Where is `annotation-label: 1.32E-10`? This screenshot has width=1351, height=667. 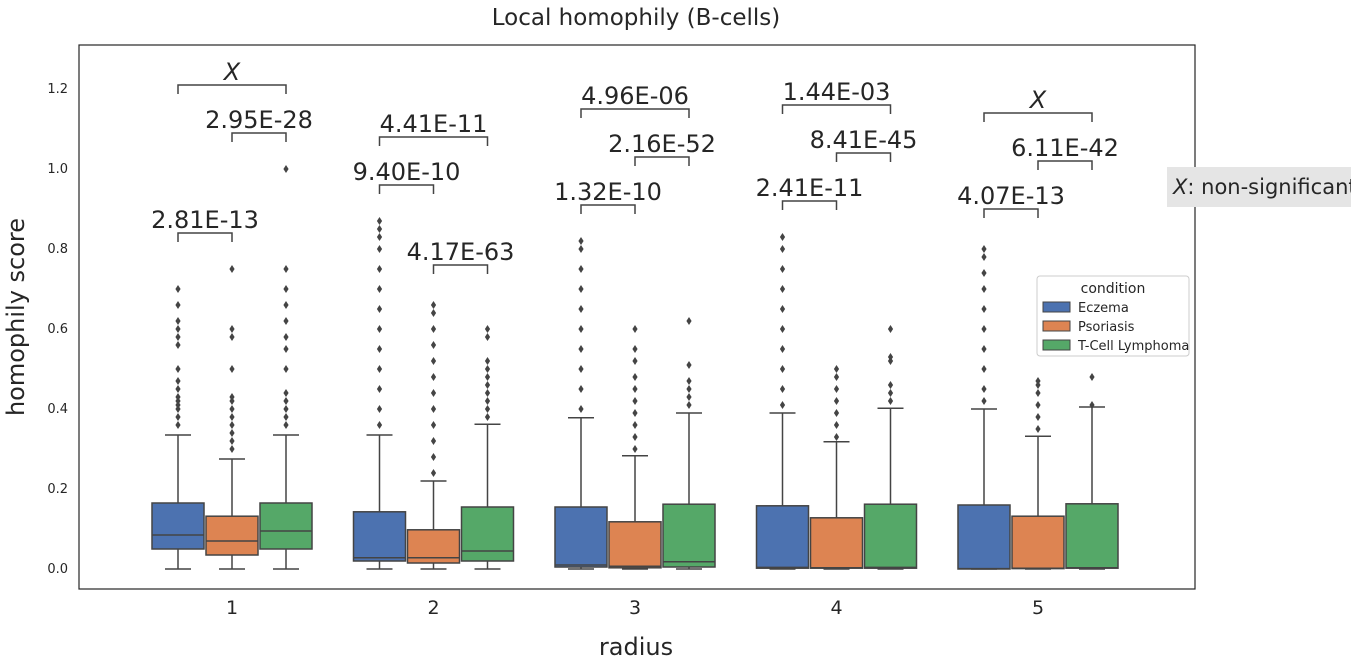
annotation-label: 1.32E-10 is located at coordinates (608, 192).